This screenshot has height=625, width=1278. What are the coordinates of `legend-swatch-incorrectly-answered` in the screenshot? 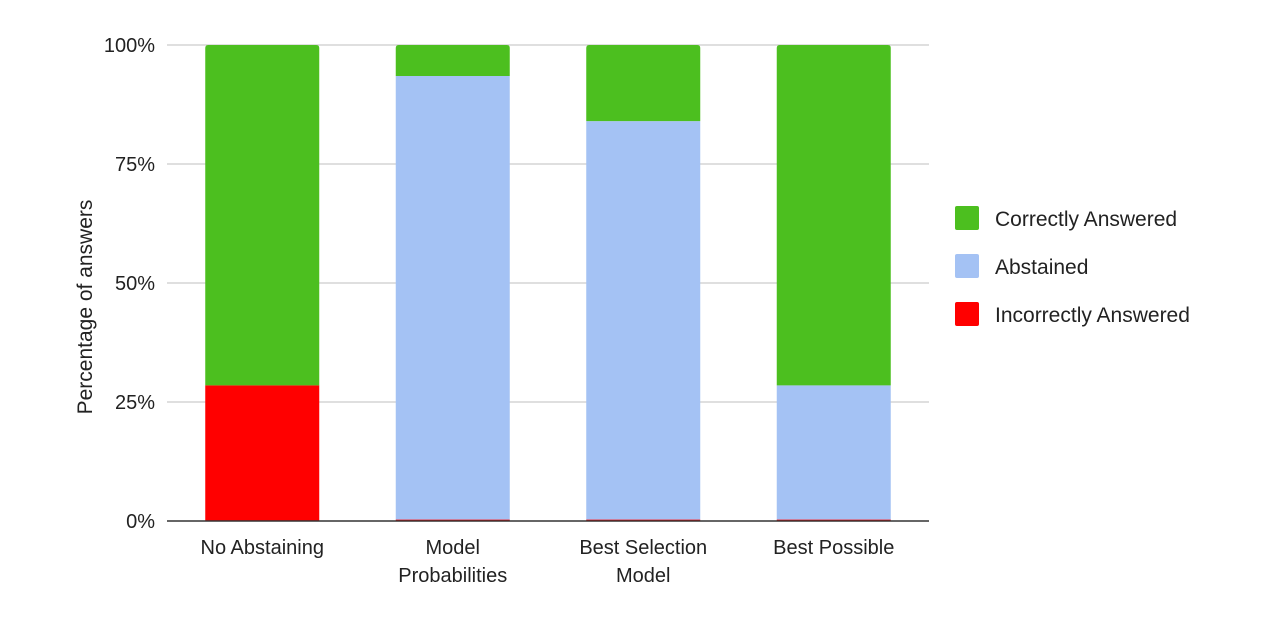 It's located at (967, 314).